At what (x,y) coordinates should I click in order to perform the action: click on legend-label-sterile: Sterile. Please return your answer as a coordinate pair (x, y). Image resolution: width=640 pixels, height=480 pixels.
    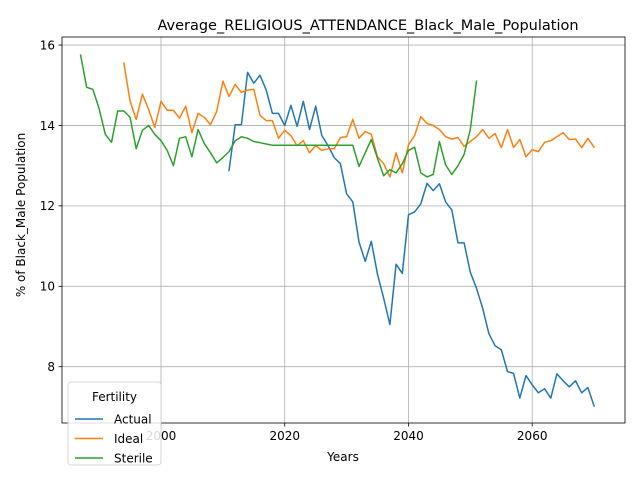
    Looking at the image, I should click on (133, 458).